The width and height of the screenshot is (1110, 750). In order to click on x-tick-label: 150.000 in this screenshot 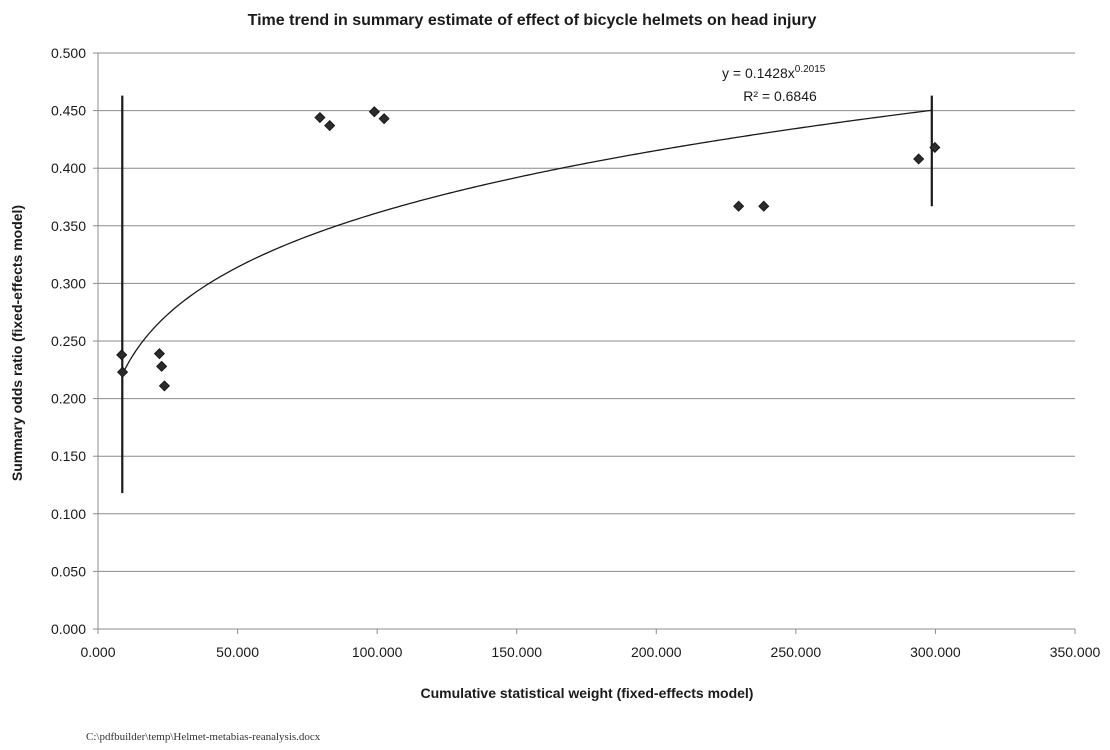, I will do `click(516, 652)`.